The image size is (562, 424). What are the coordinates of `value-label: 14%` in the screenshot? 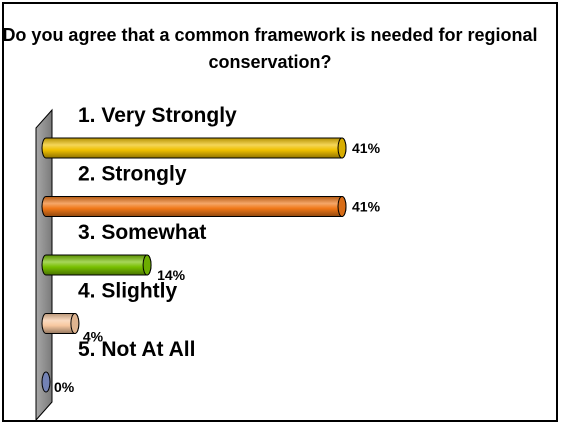 It's located at (171, 275).